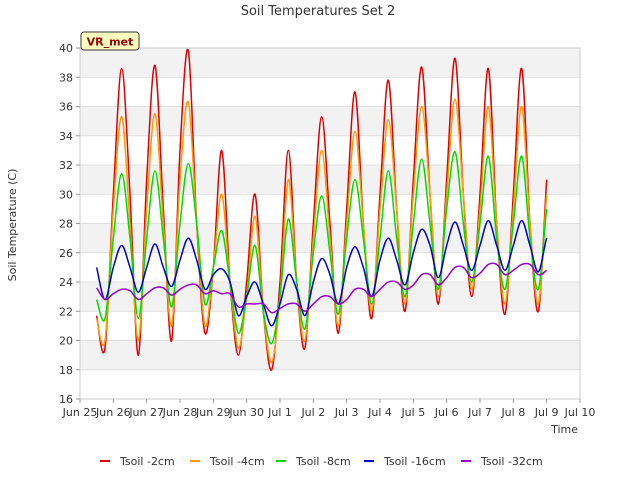 This screenshot has height=480, width=640. I want to click on x-tick-label: Jul 4, so click(379, 412).